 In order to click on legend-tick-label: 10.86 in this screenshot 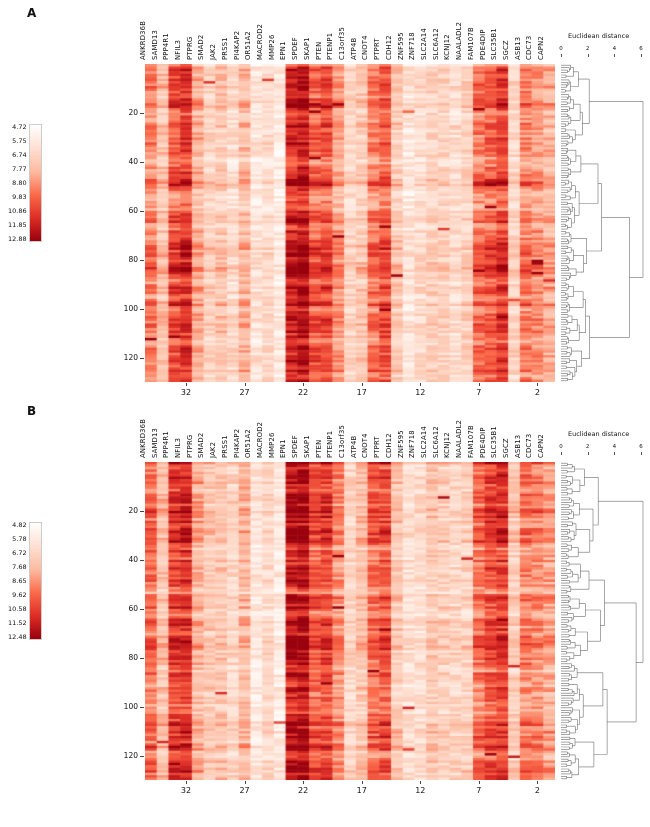, I will do `click(17, 210)`.